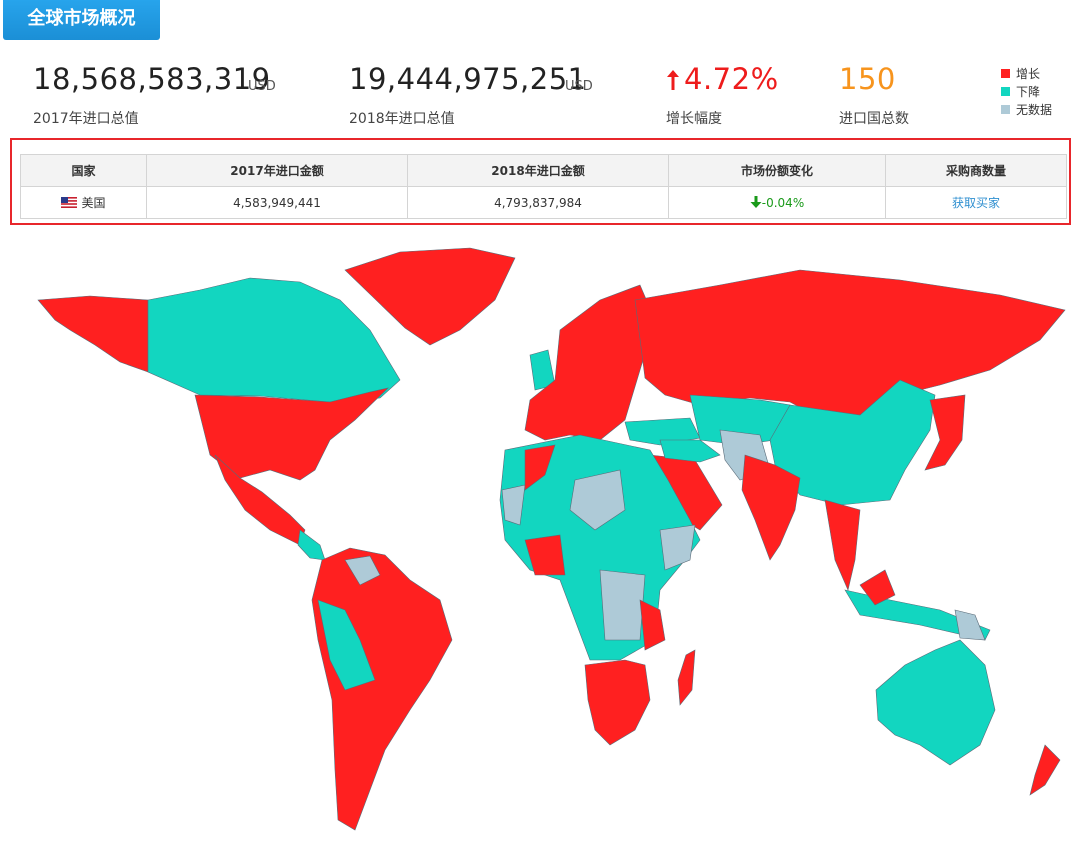 The height and width of the screenshot is (847, 1084). What do you see at coordinates (277, 202) in the screenshot?
I see `cell: 4,583,949,441` at bounding box center [277, 202].